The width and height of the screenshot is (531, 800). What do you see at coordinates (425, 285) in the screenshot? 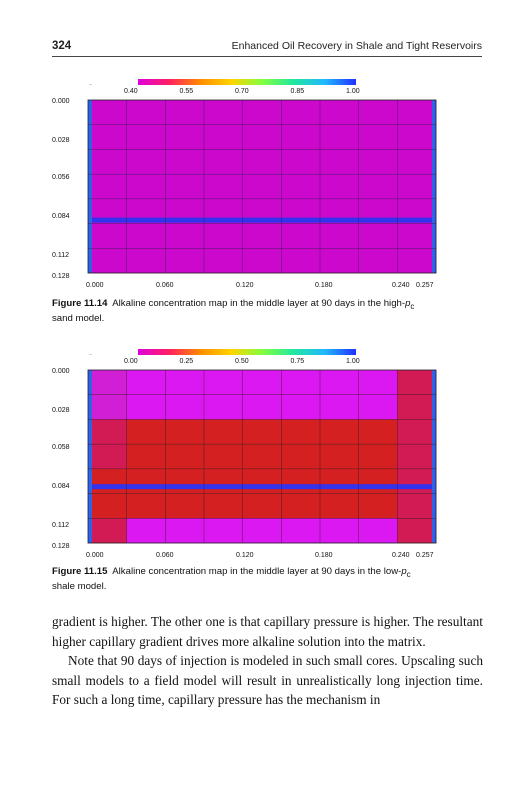
I see `fig1-x-tick: 0.257` at bounding box center [425, 285].